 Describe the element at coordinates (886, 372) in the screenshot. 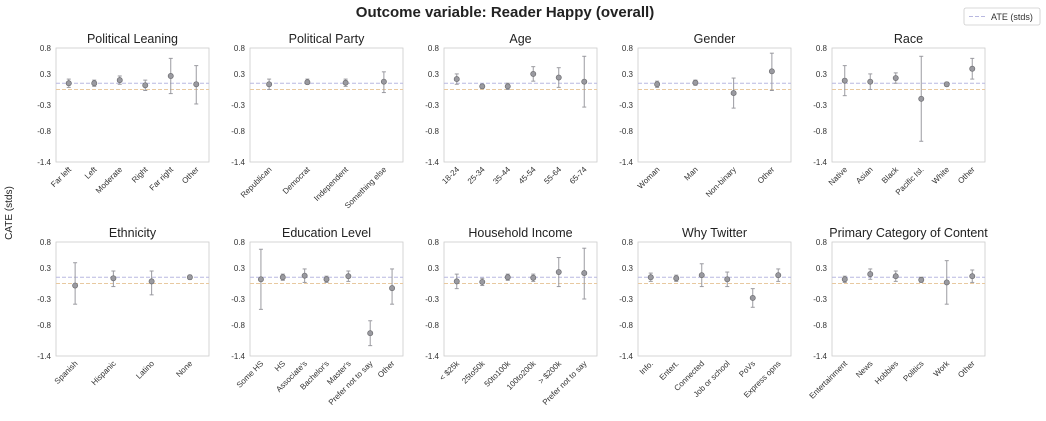

I see `x-tick-label: Hobbies` at that location.